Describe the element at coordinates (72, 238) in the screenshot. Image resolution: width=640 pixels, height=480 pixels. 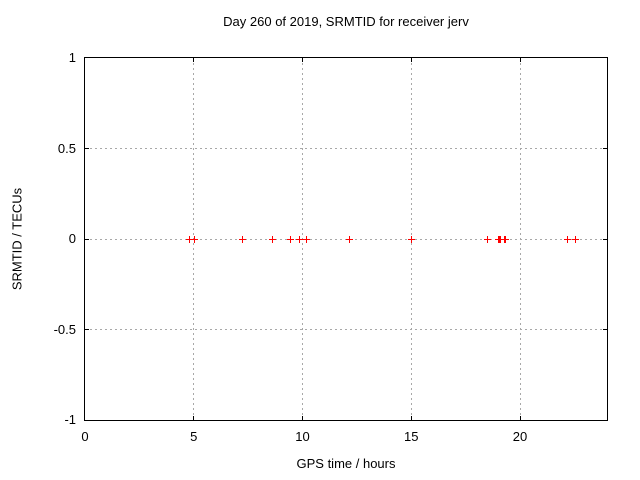
I see `y-tick-label: 0` at that location.